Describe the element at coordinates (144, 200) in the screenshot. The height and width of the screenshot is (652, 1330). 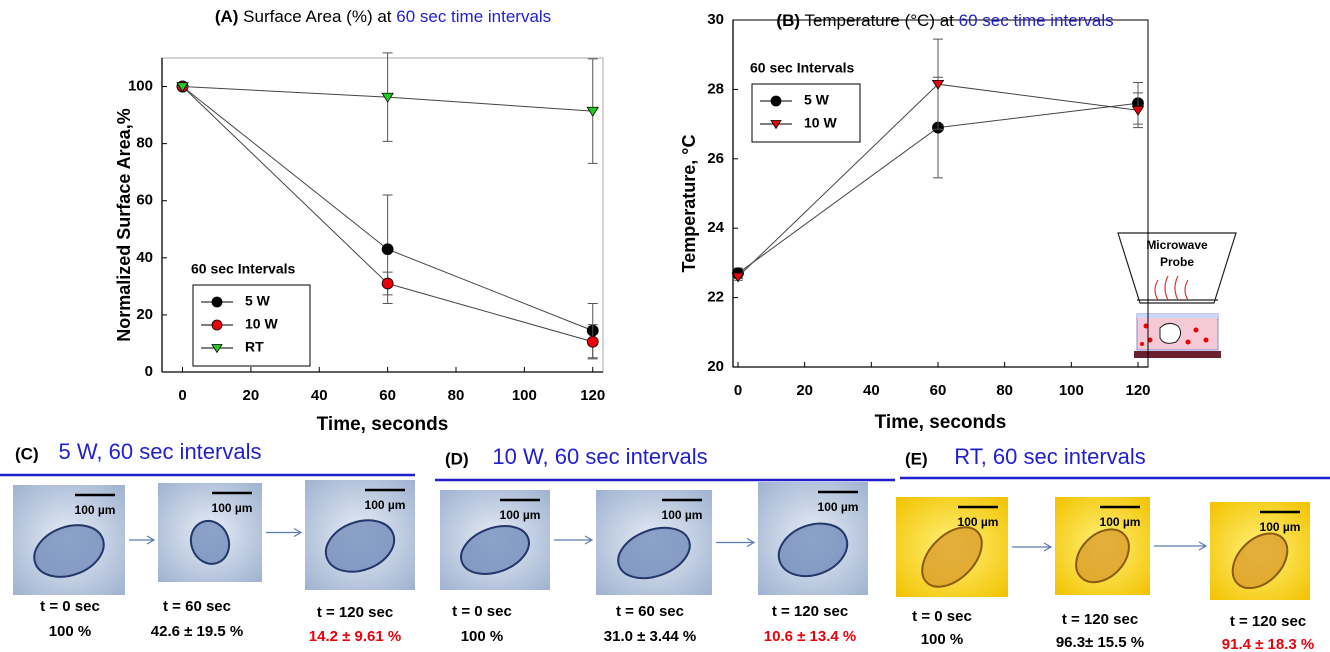
I see `y-tick-label: 60` at that location.